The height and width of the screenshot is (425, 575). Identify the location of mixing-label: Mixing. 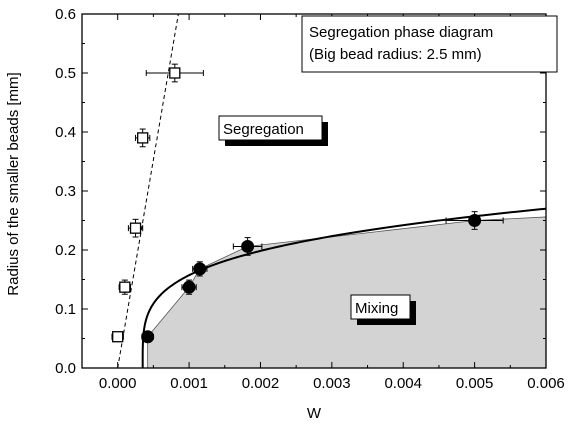
(383, 309).